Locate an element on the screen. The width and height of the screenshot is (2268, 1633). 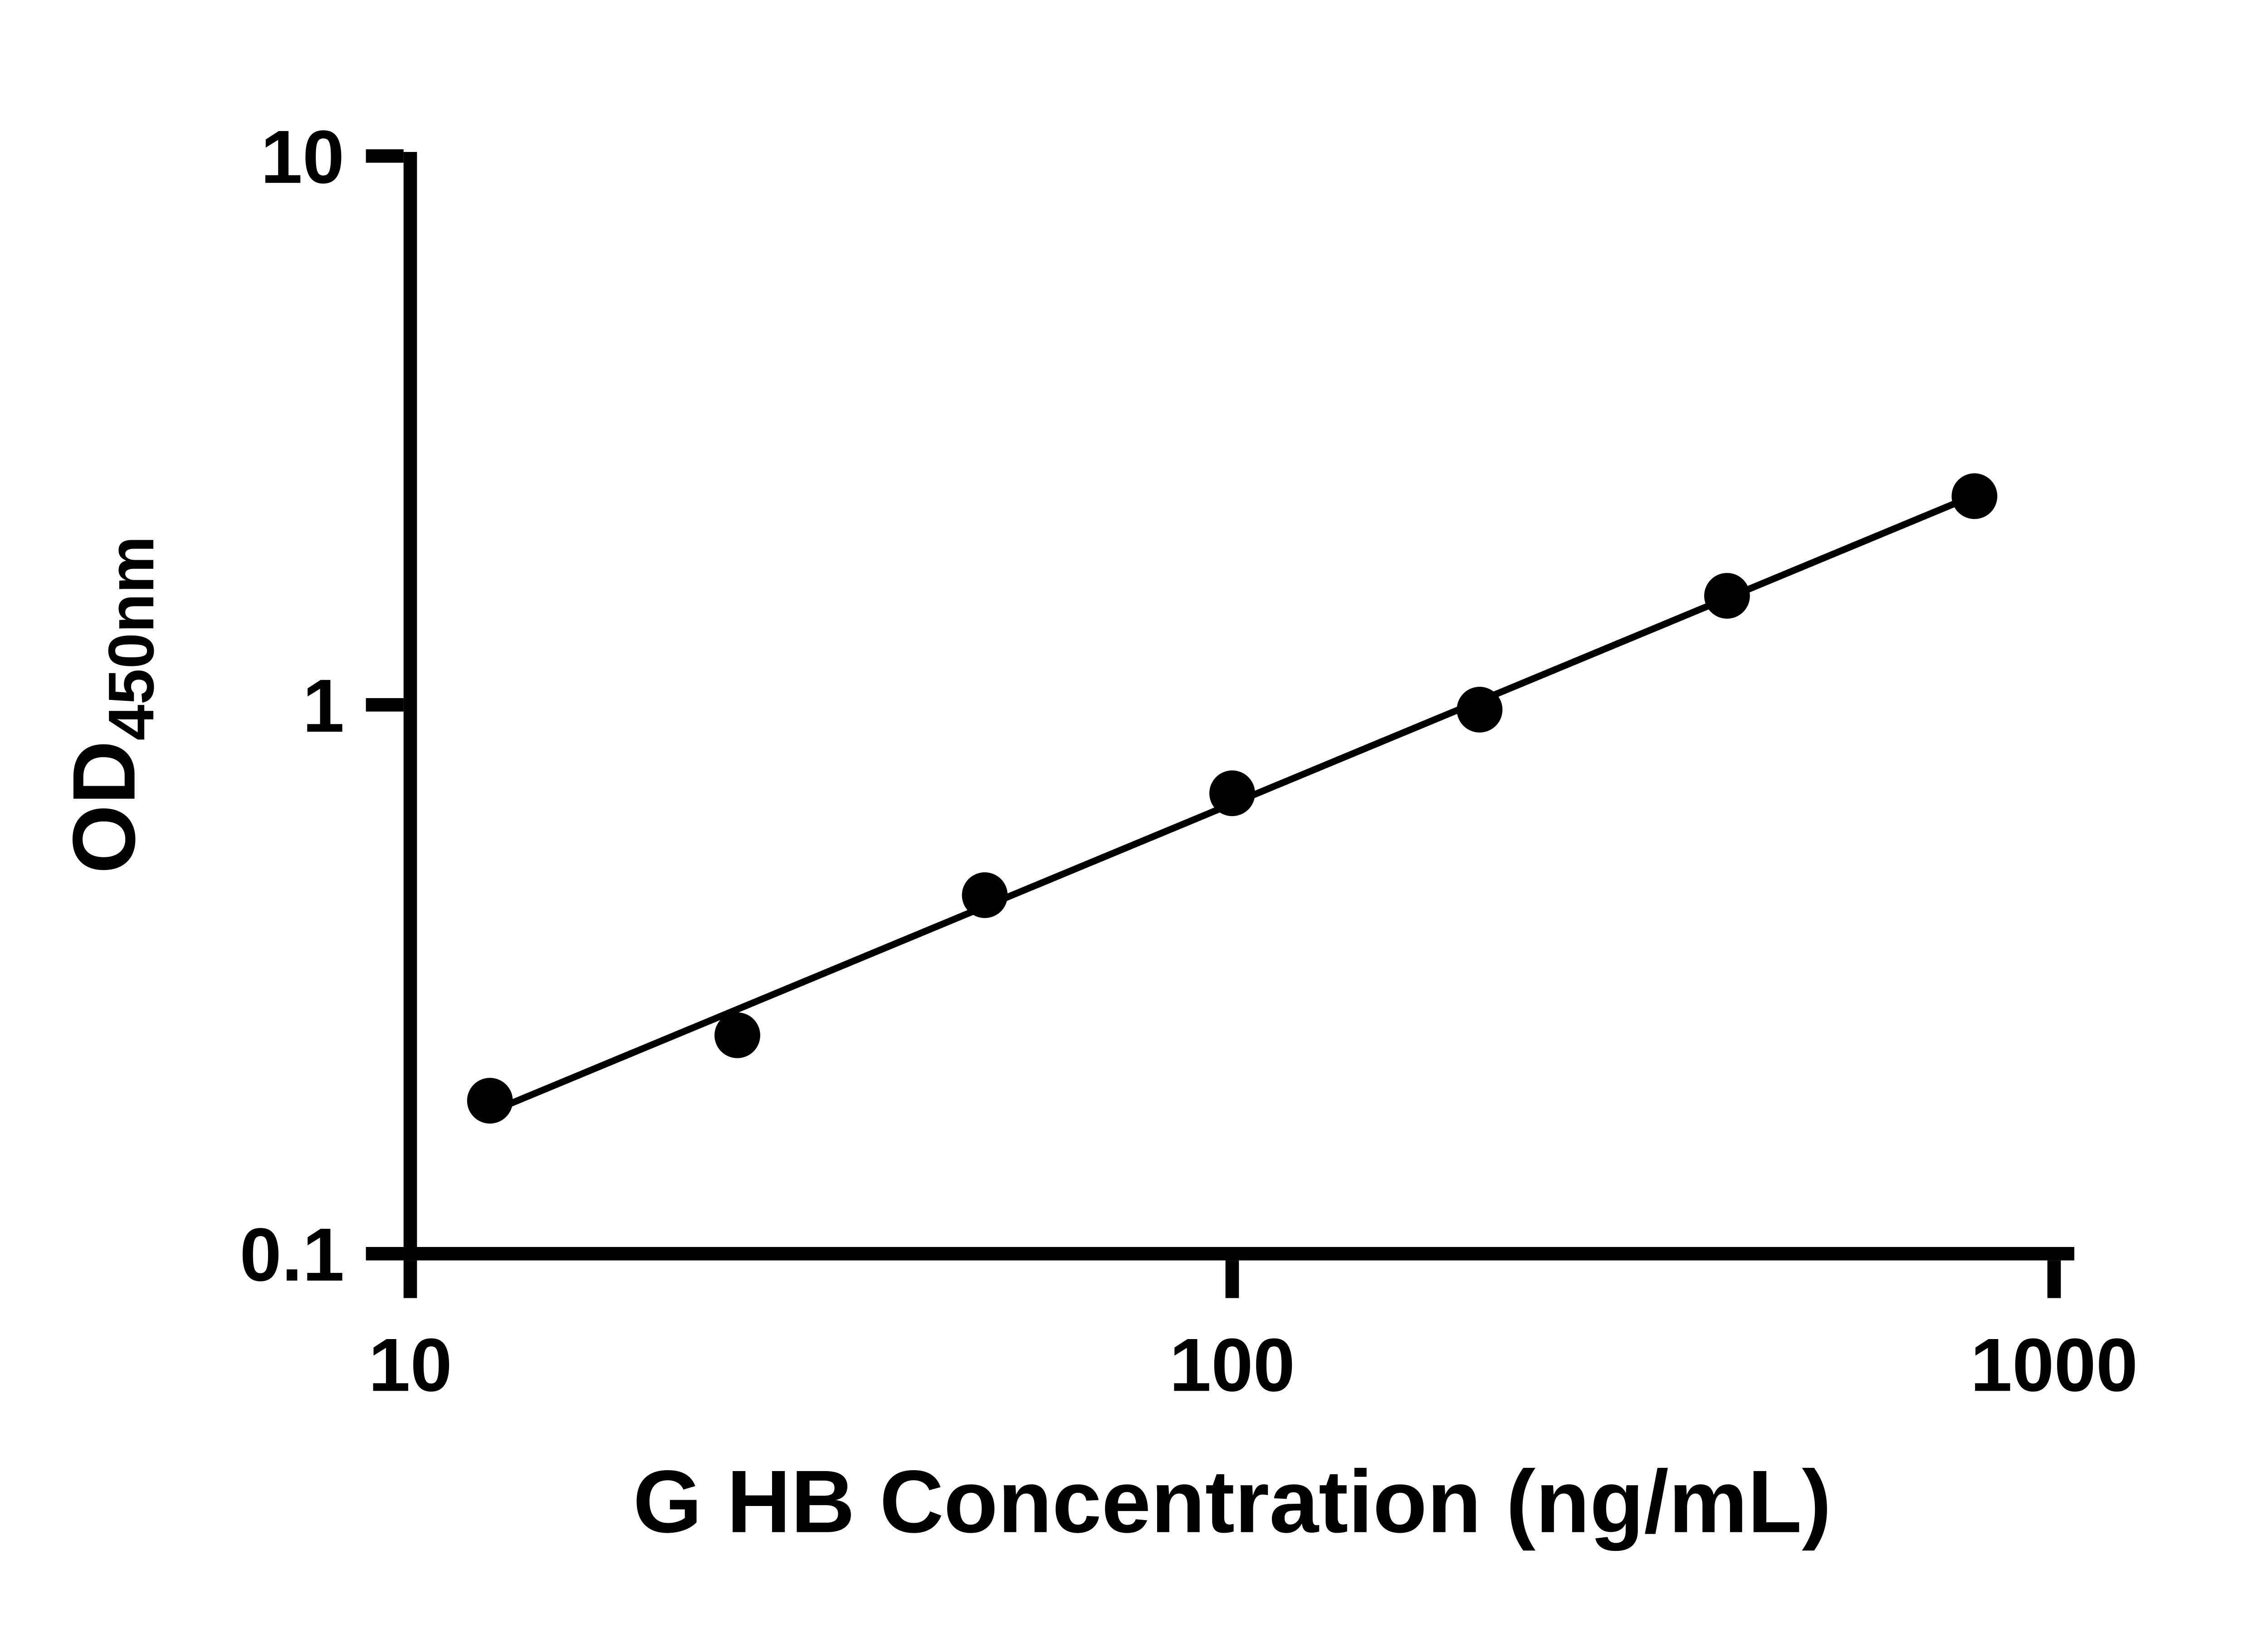
x-tick-label: 100 is located at coordinates (1232, 1365).